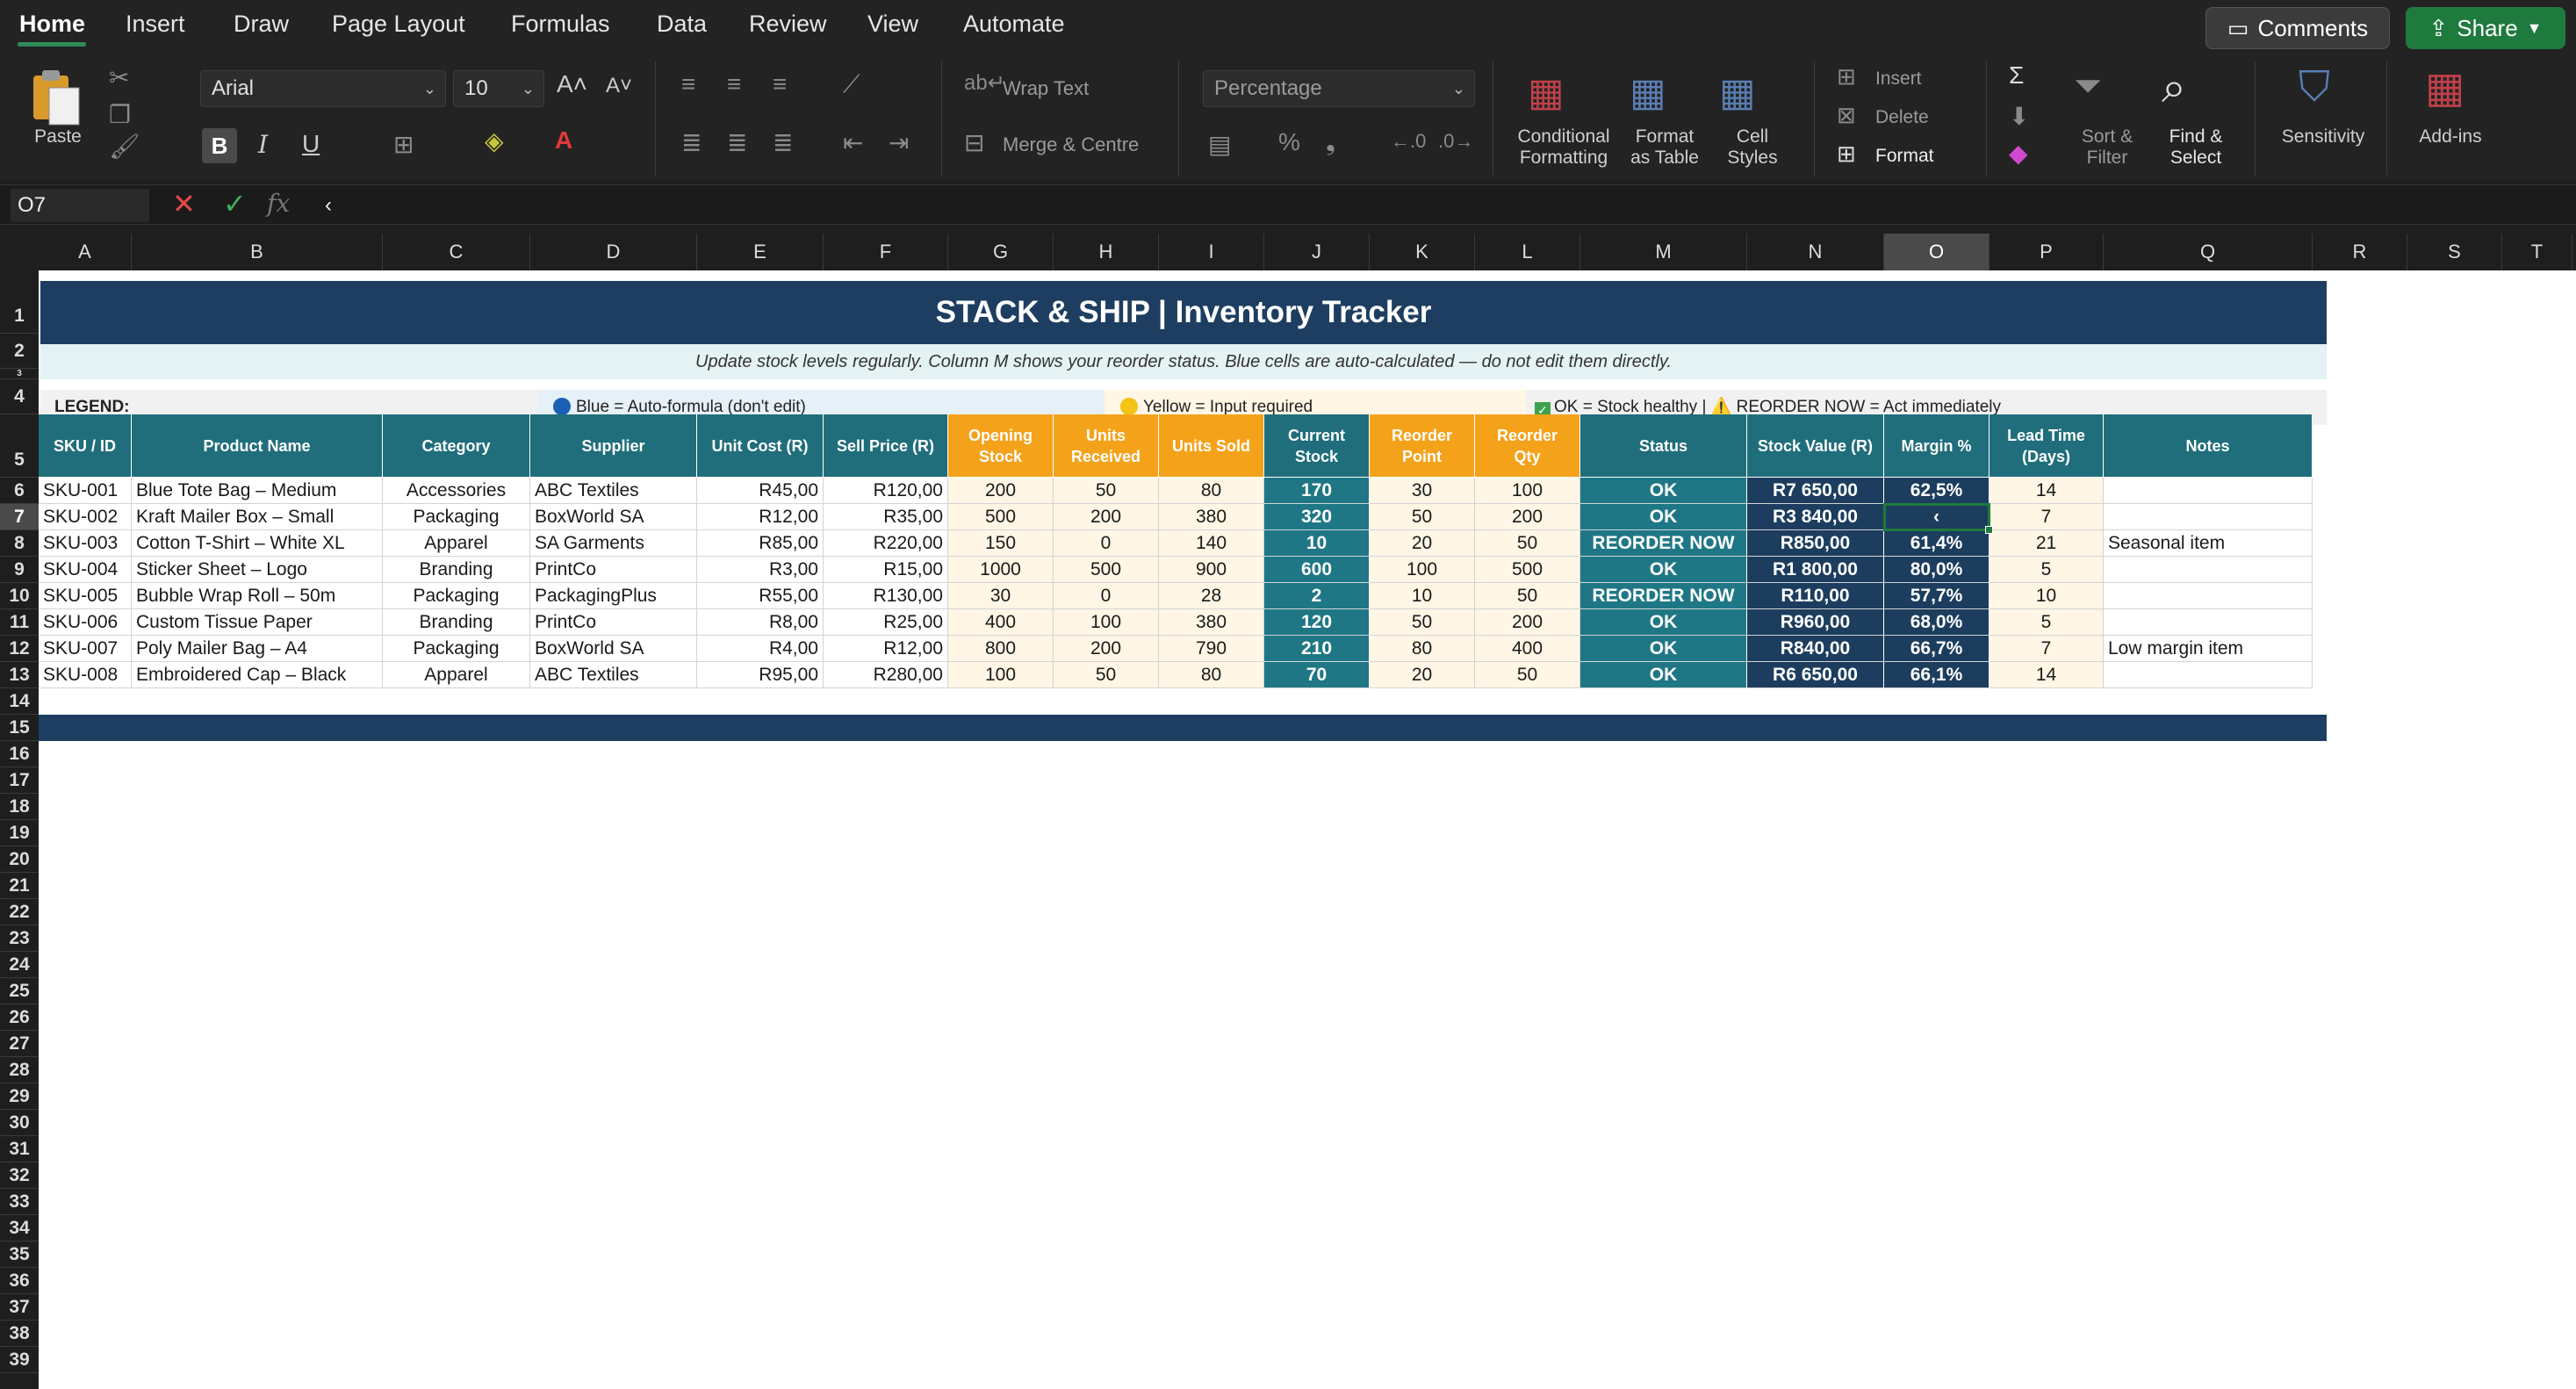 This screenshot has height=1389, width=2576. I want to click on format-as-table-icon: ▦, so click(1648, 92).